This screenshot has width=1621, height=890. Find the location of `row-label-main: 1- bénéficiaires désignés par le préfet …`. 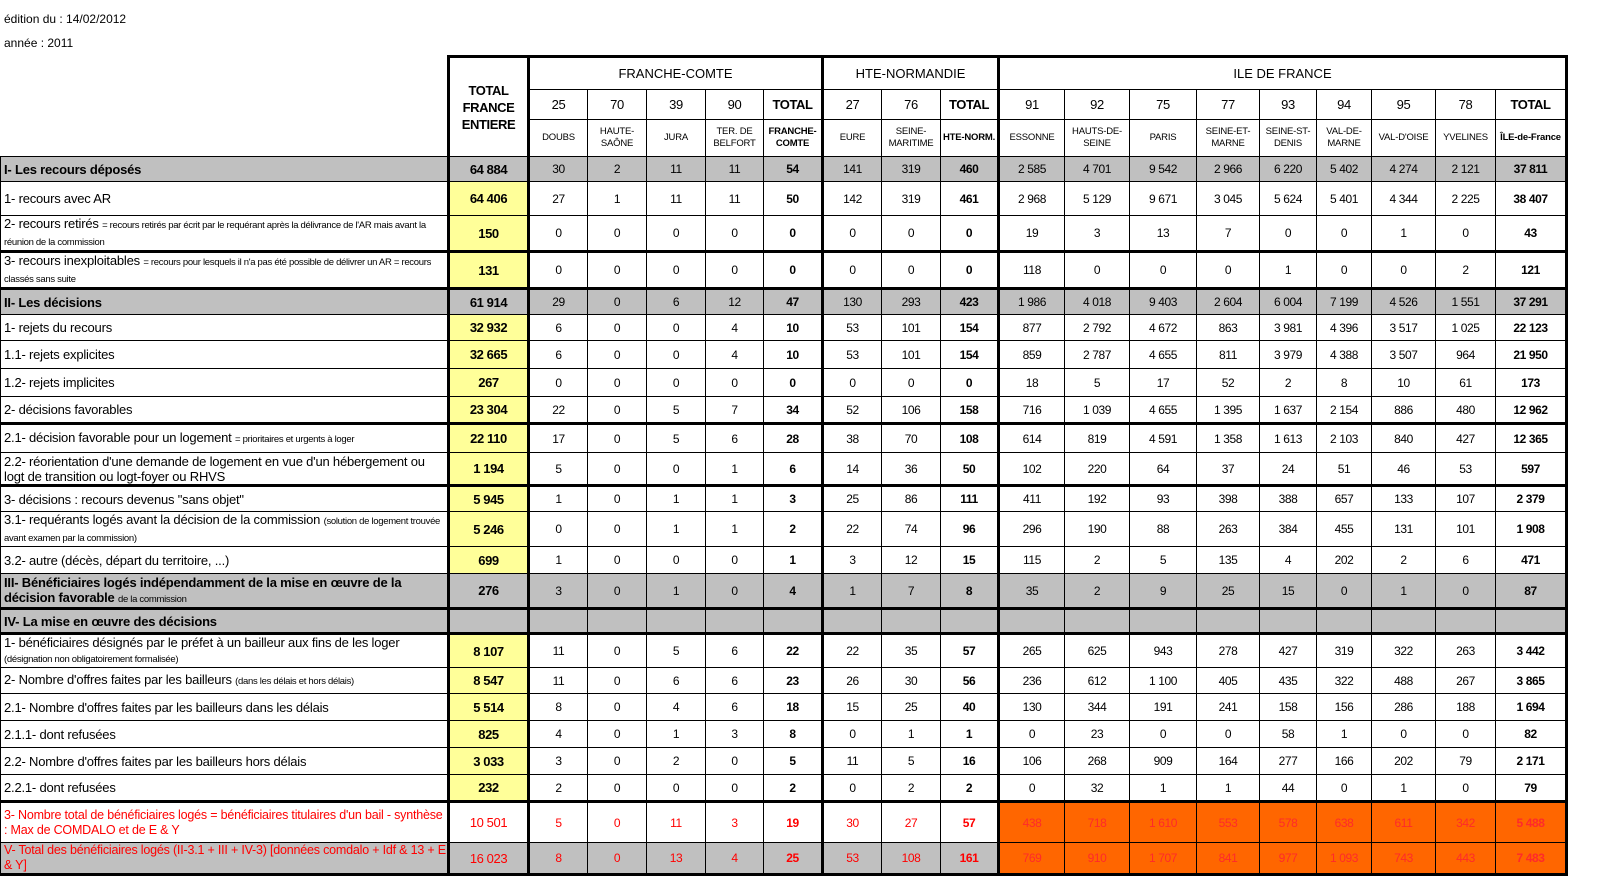

row-label-main: 1- bénéficiaires désignés par le préfet … is located at coordinates (202, 643).